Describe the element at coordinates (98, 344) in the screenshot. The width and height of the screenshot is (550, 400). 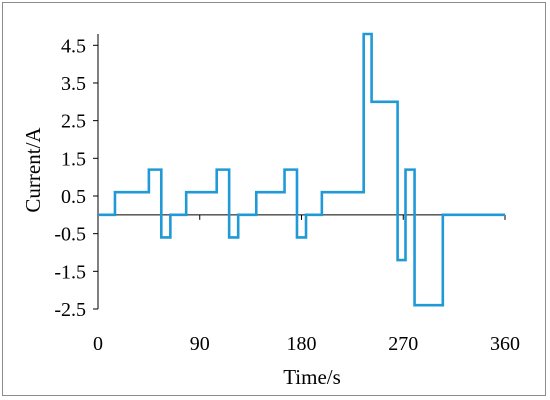
I see `x-tick-label: 0` at that location.